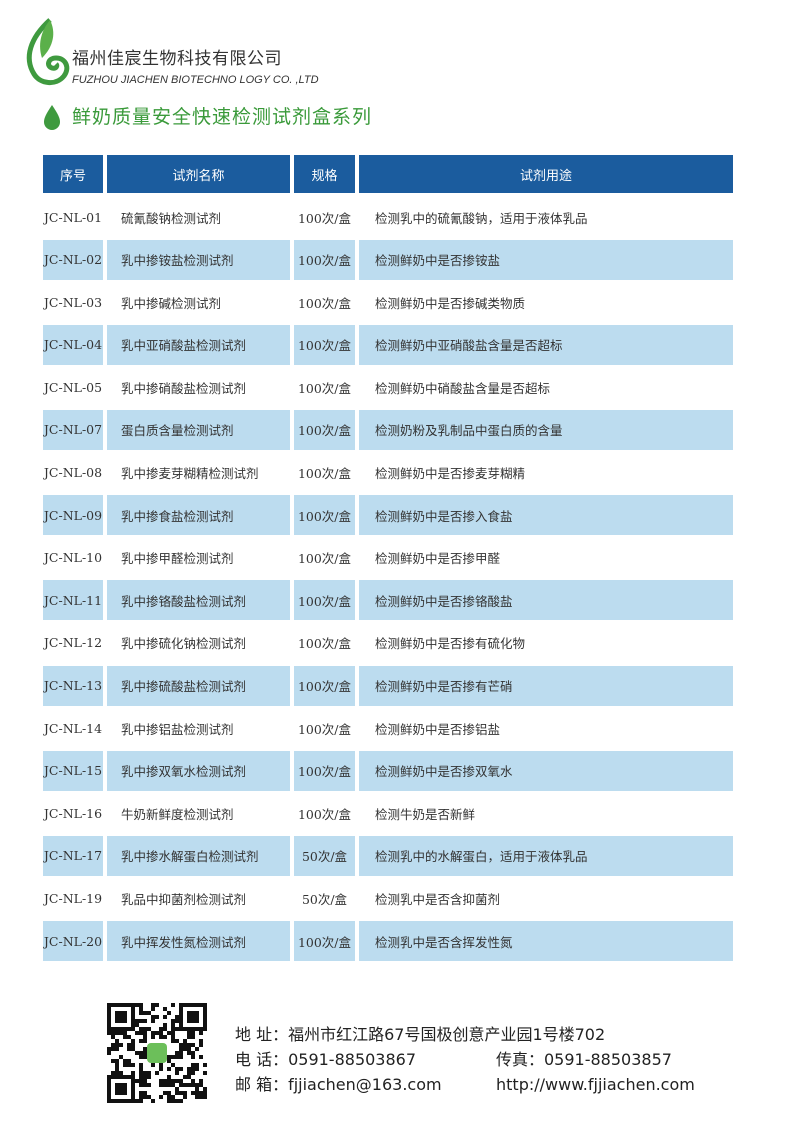  What do you see at coordinates (463, 388) in the screenshot?
I see `cell-usage: 检测鲜奶中硝酸盐含量是否超标` at bounding box center [463, 388].